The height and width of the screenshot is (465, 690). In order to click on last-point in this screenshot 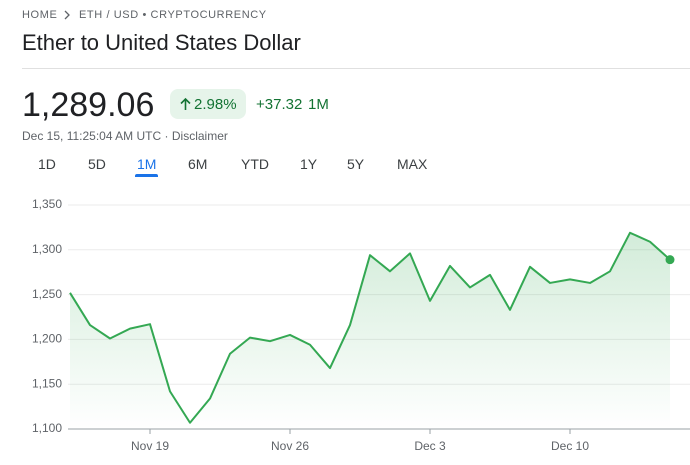, I will do `click(670, 260)`.